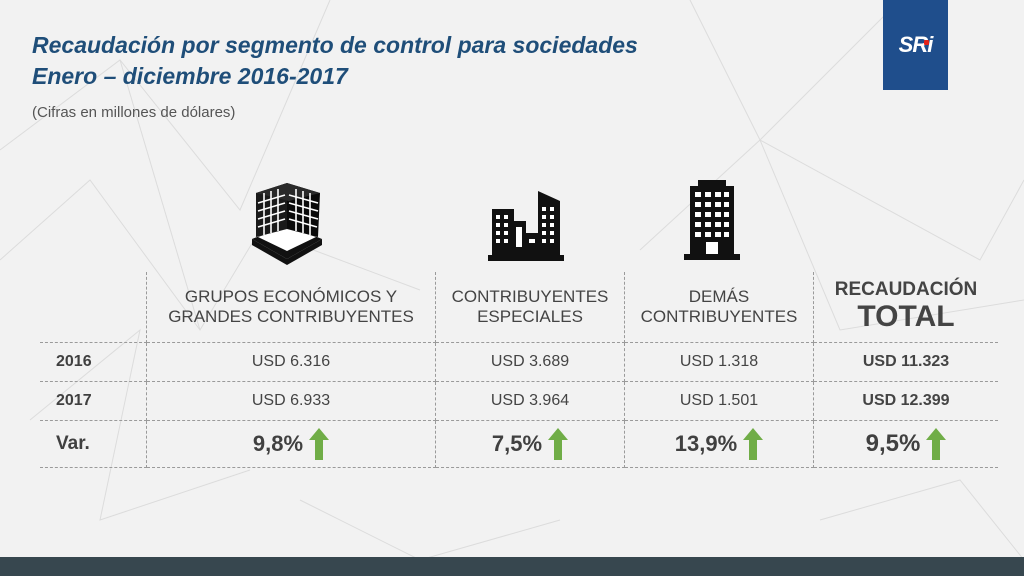  I want to click on cell-total: USD 12.399, so click(905, 401).